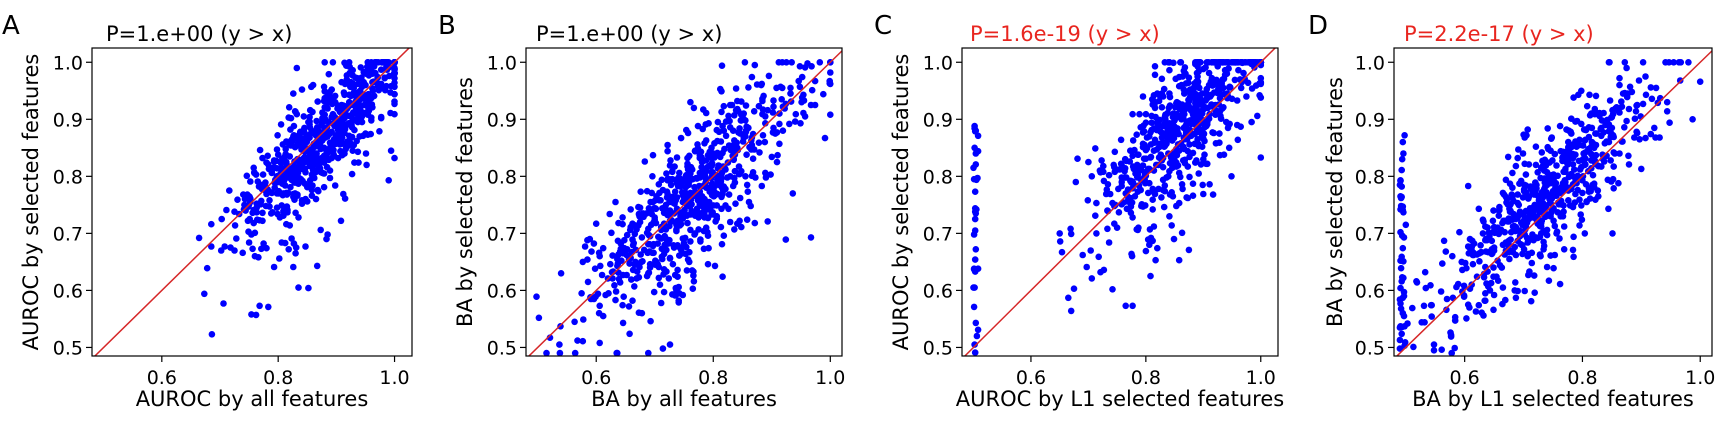 The width and height of the screenshot is (1728, 436). What do you see at coordinates (465, 202) in the screenshot?
I see `y-axis-label: BA by selected features` at bounding box center [465, 202].